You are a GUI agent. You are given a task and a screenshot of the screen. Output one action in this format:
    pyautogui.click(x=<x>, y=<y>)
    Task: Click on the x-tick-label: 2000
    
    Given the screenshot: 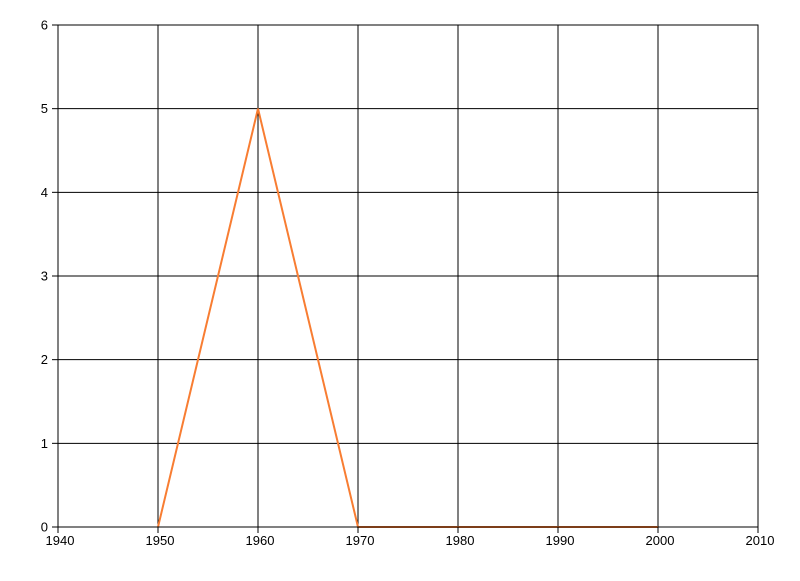 What is the action you would take?
    pyautogui.click(x=660, y=540)
    